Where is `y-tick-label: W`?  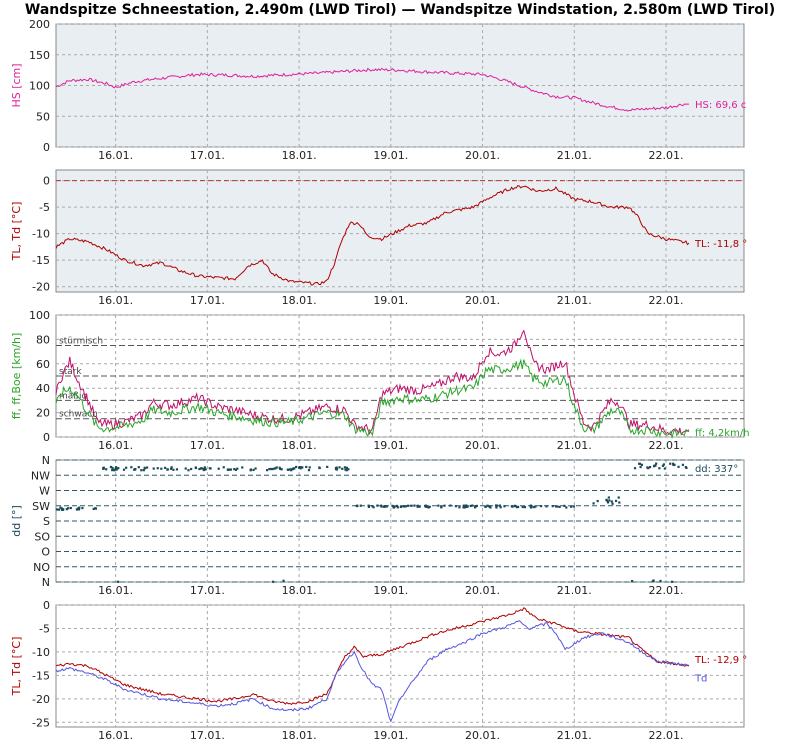 y-tick-label: W is located at coordinates (44, 491).